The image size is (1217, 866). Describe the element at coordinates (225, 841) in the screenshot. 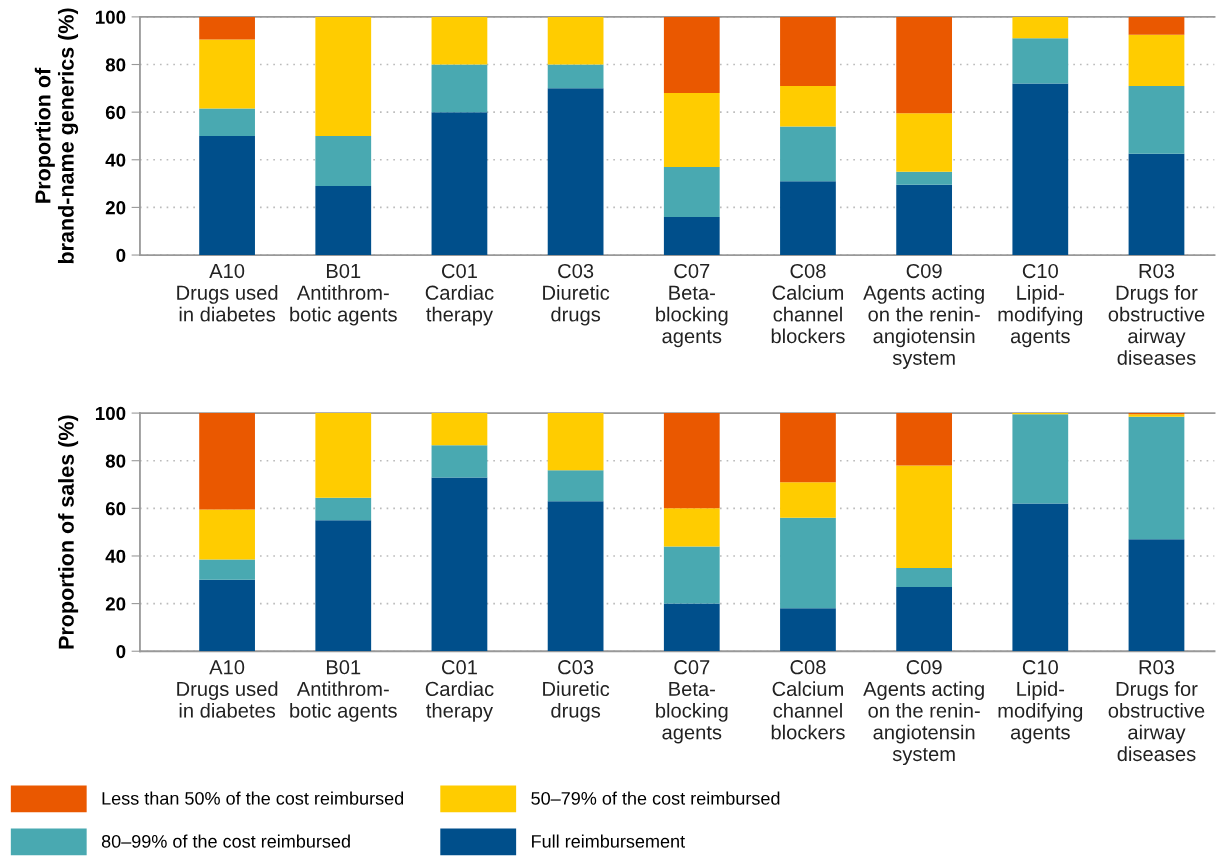

I see `legend-label: 80–99% of the cost reimbursed` at that location.